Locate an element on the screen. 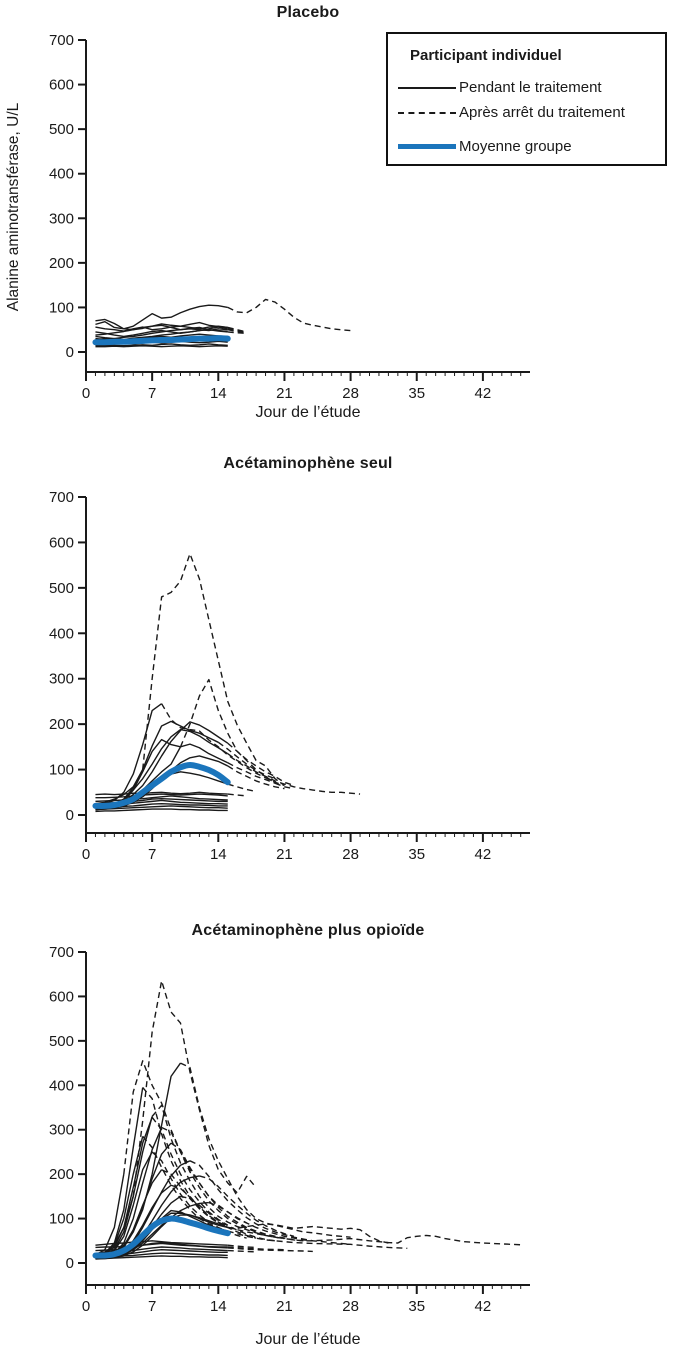 The height and width of the screenshot is (1357, 675). y-axis-label: Alanine aminotransférase, U/L is located at coordinates (13, 207).